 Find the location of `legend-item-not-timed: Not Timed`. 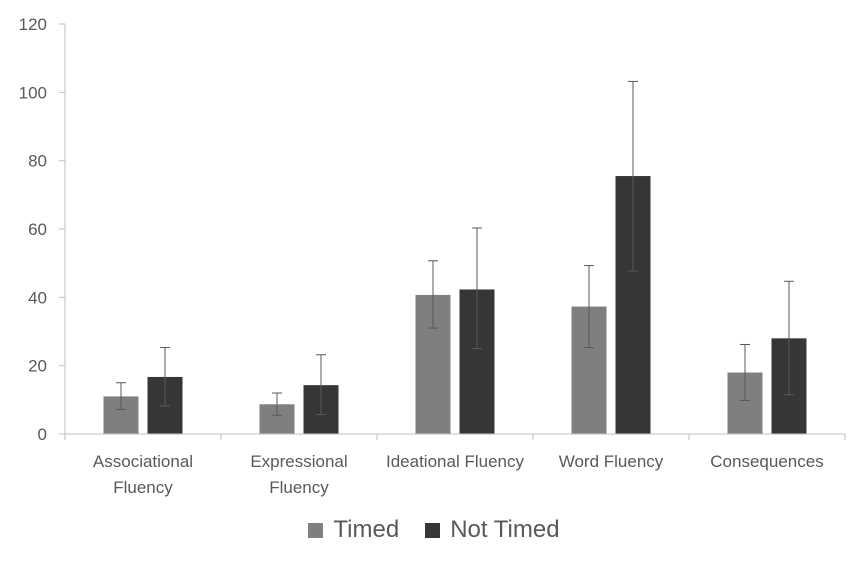

legend-item-not-timed: Not Timed is located at coordinates (492, 530).